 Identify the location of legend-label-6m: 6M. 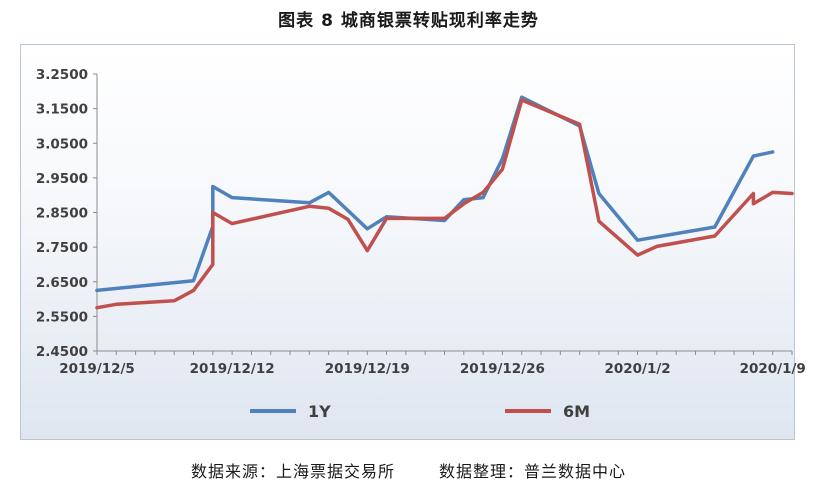
(576, 411).